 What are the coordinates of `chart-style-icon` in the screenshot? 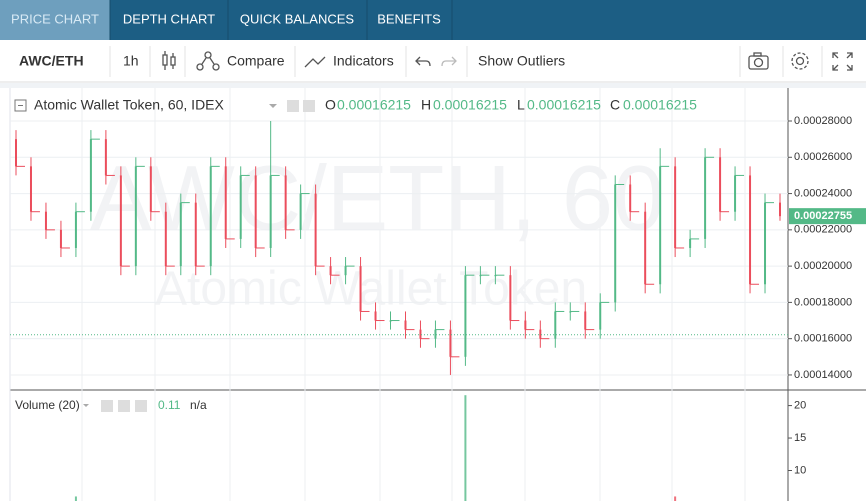 It's located at (169, 60).